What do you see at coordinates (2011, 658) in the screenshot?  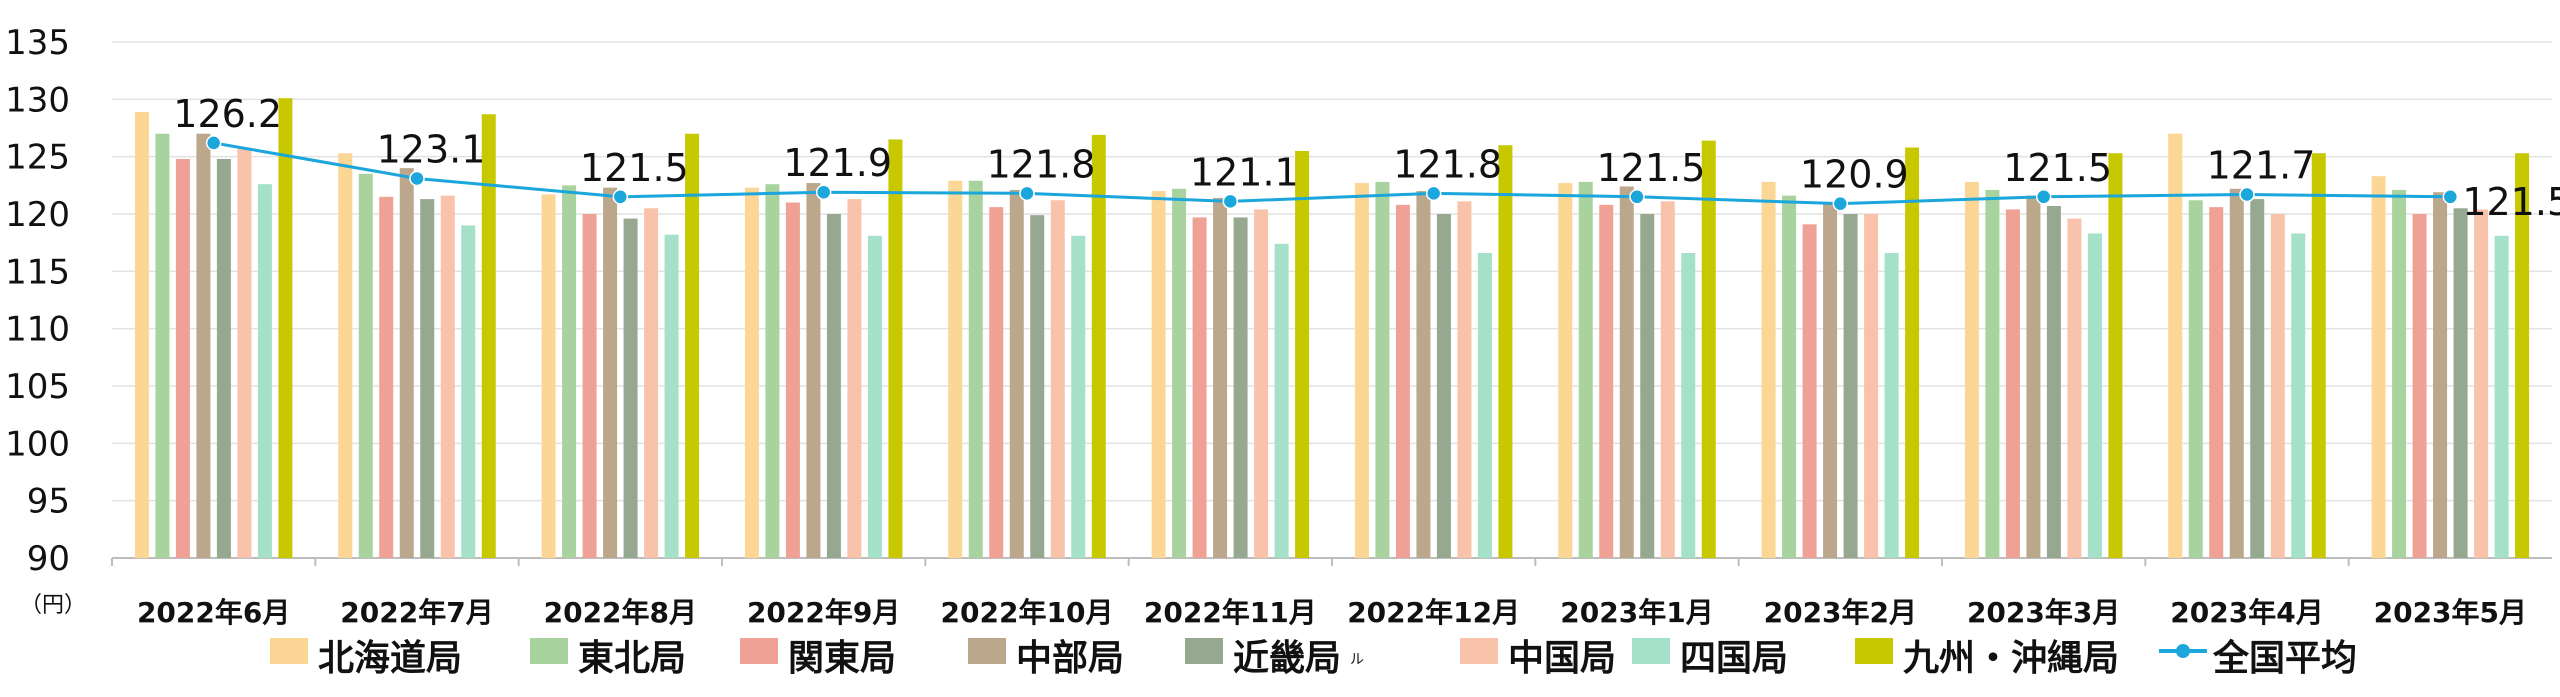 I see `legend-label: 九州・沖縄局` at bounding box center [2011, 658].